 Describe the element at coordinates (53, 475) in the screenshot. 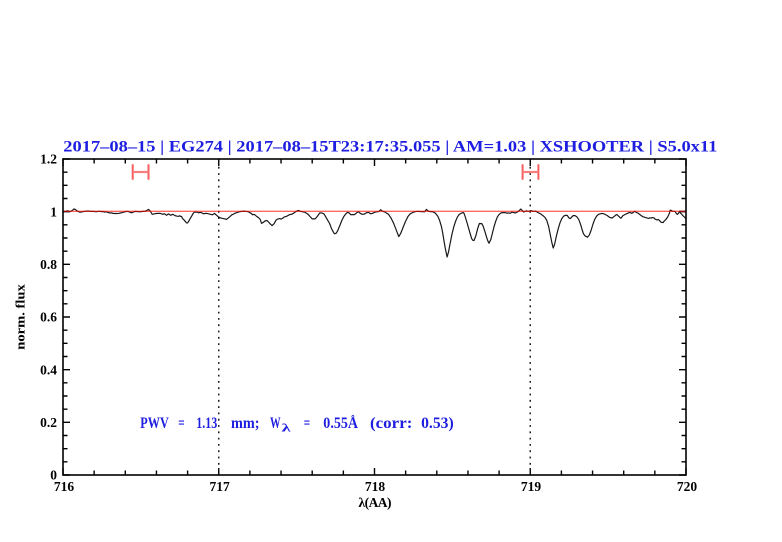

I see `svg-text: 0` at that location.